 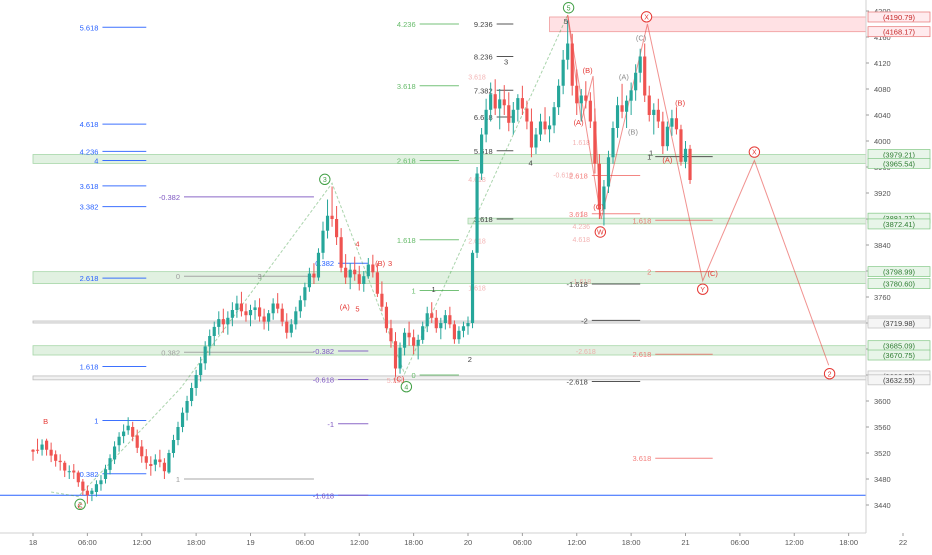 What do you see at coordinates (685, 542) in the screenshot?
I see `x-tick-label-12: 21` at bounding box center [685, 542].